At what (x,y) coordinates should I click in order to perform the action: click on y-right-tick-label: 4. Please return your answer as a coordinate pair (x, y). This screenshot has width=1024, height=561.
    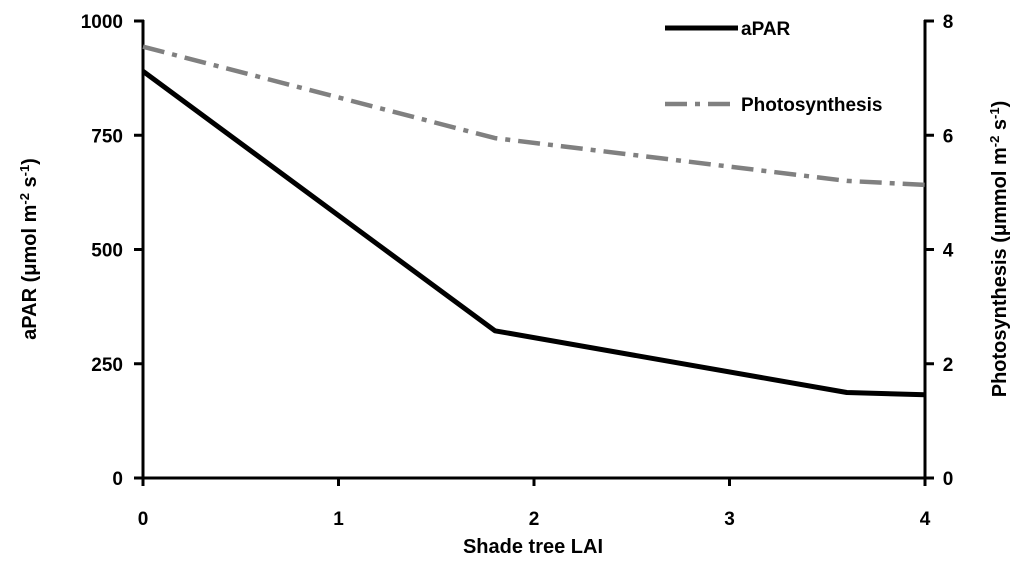
    Looking at the image, I should click on (948, 251).